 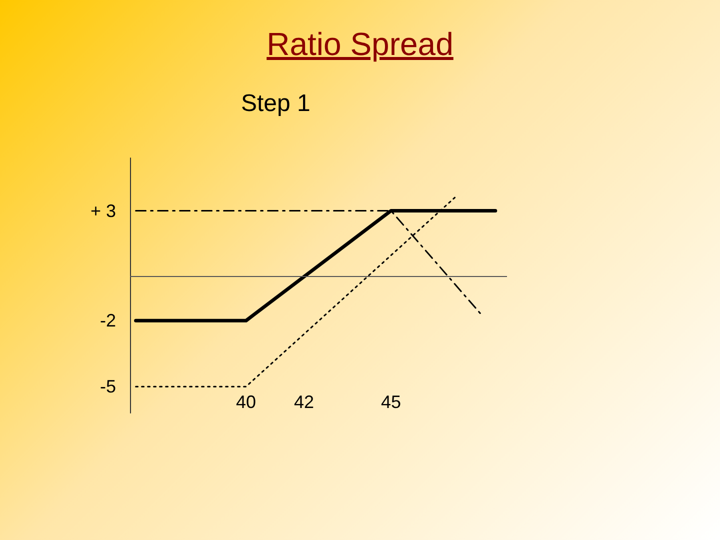 I want to click on x-tick-label: 45, so click(x=391, y=402).